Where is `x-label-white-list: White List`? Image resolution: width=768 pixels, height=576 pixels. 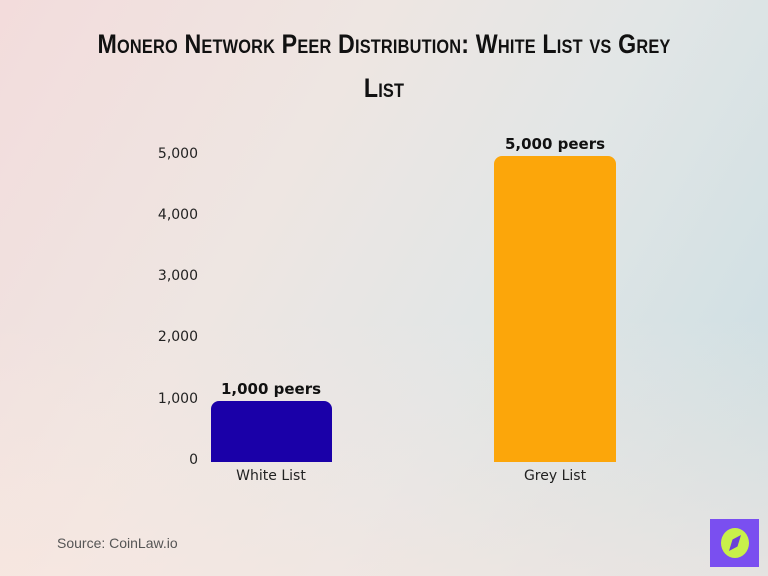 x-label-white-list: White List is located at coordinates (271, 476).